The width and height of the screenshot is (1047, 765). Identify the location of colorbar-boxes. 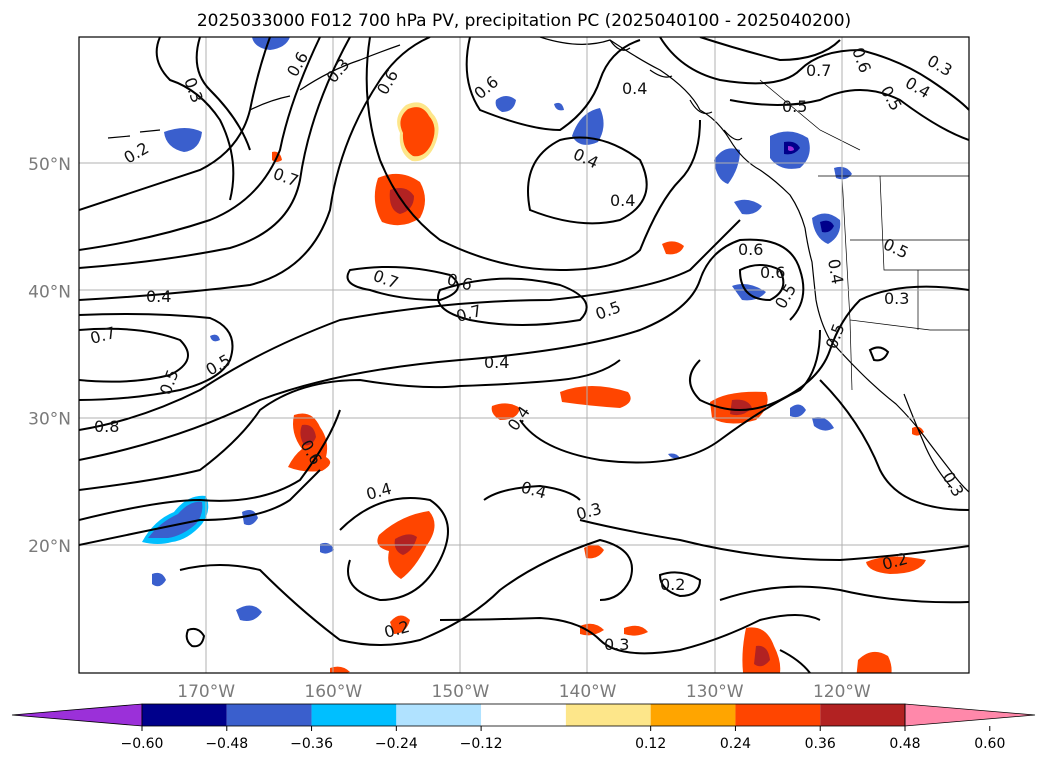
(523, 715).